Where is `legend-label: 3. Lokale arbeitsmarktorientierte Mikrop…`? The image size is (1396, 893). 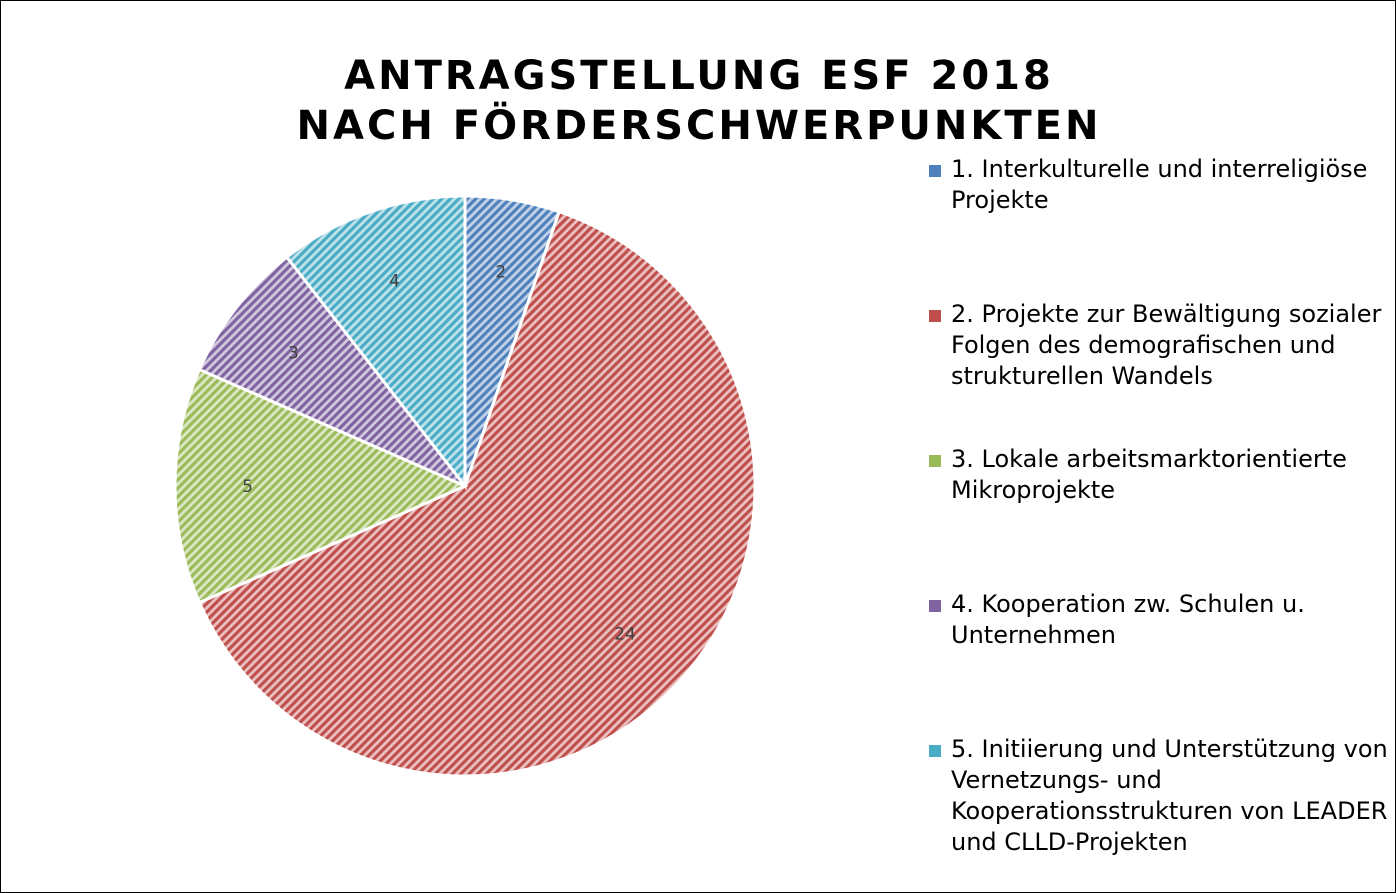 legend-label: 3. Lokale arbeitsmarktorientierte Mikrop… is located at coordinates (1149, 474).